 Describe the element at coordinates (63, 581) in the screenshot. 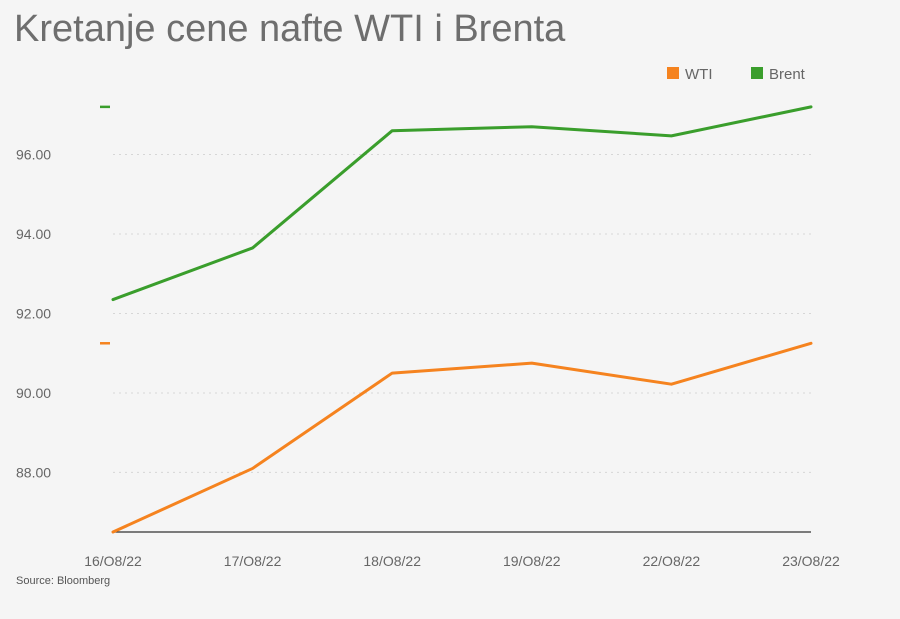

I see `source-note: Source: Bloomberg` at that location.